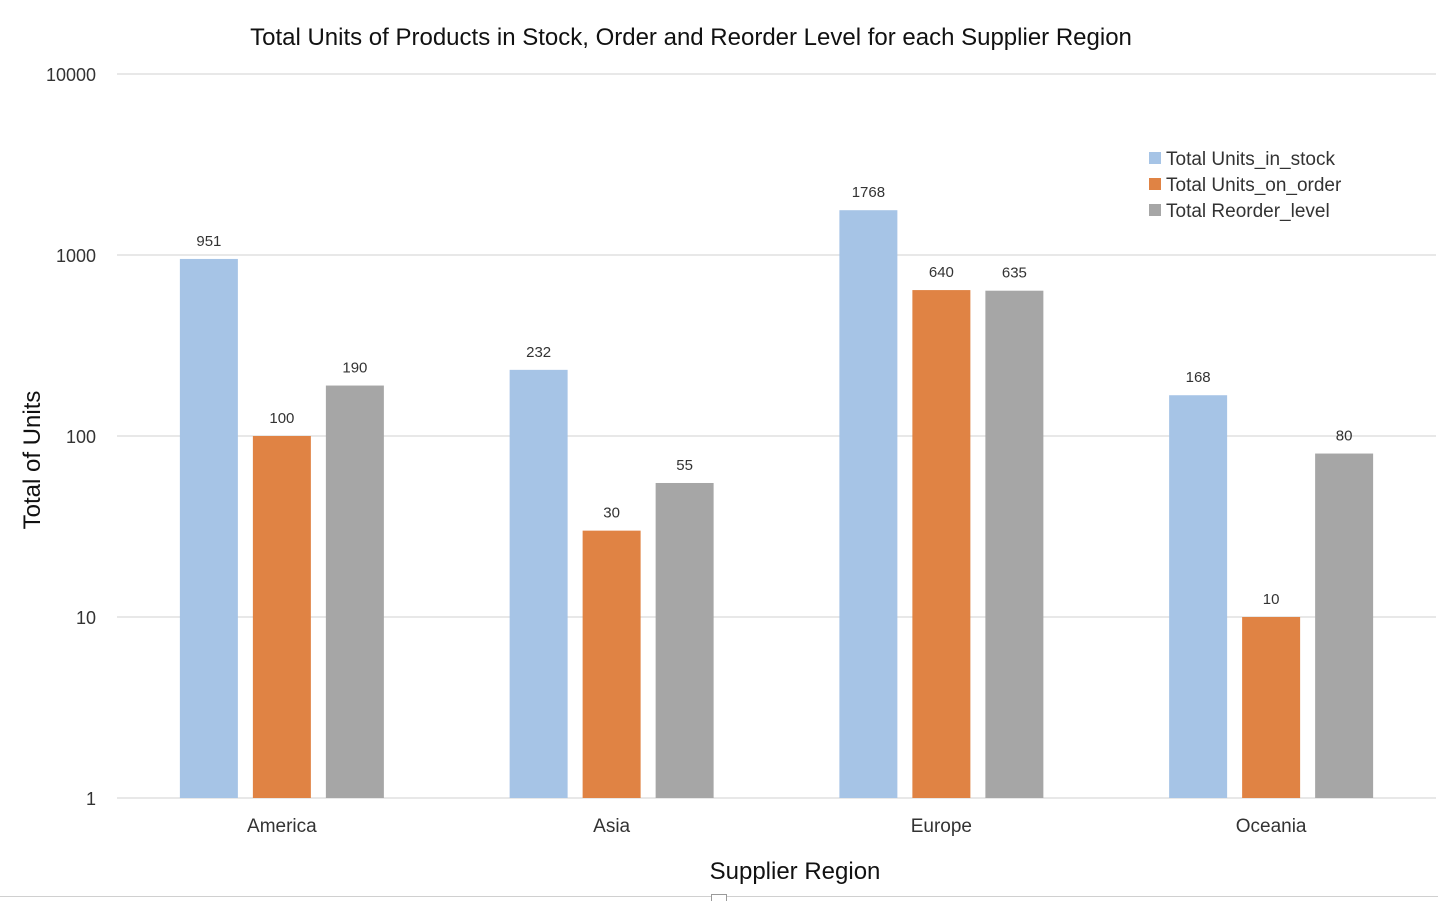 The image size is (1438, 903). Describe the element at coordinates (354, 368) in the screenshot. I see `data-label: 190` at that location.